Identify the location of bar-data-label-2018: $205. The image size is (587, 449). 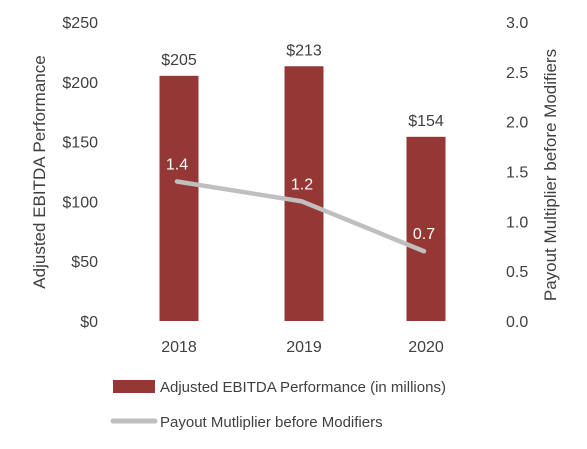
(179, 60).